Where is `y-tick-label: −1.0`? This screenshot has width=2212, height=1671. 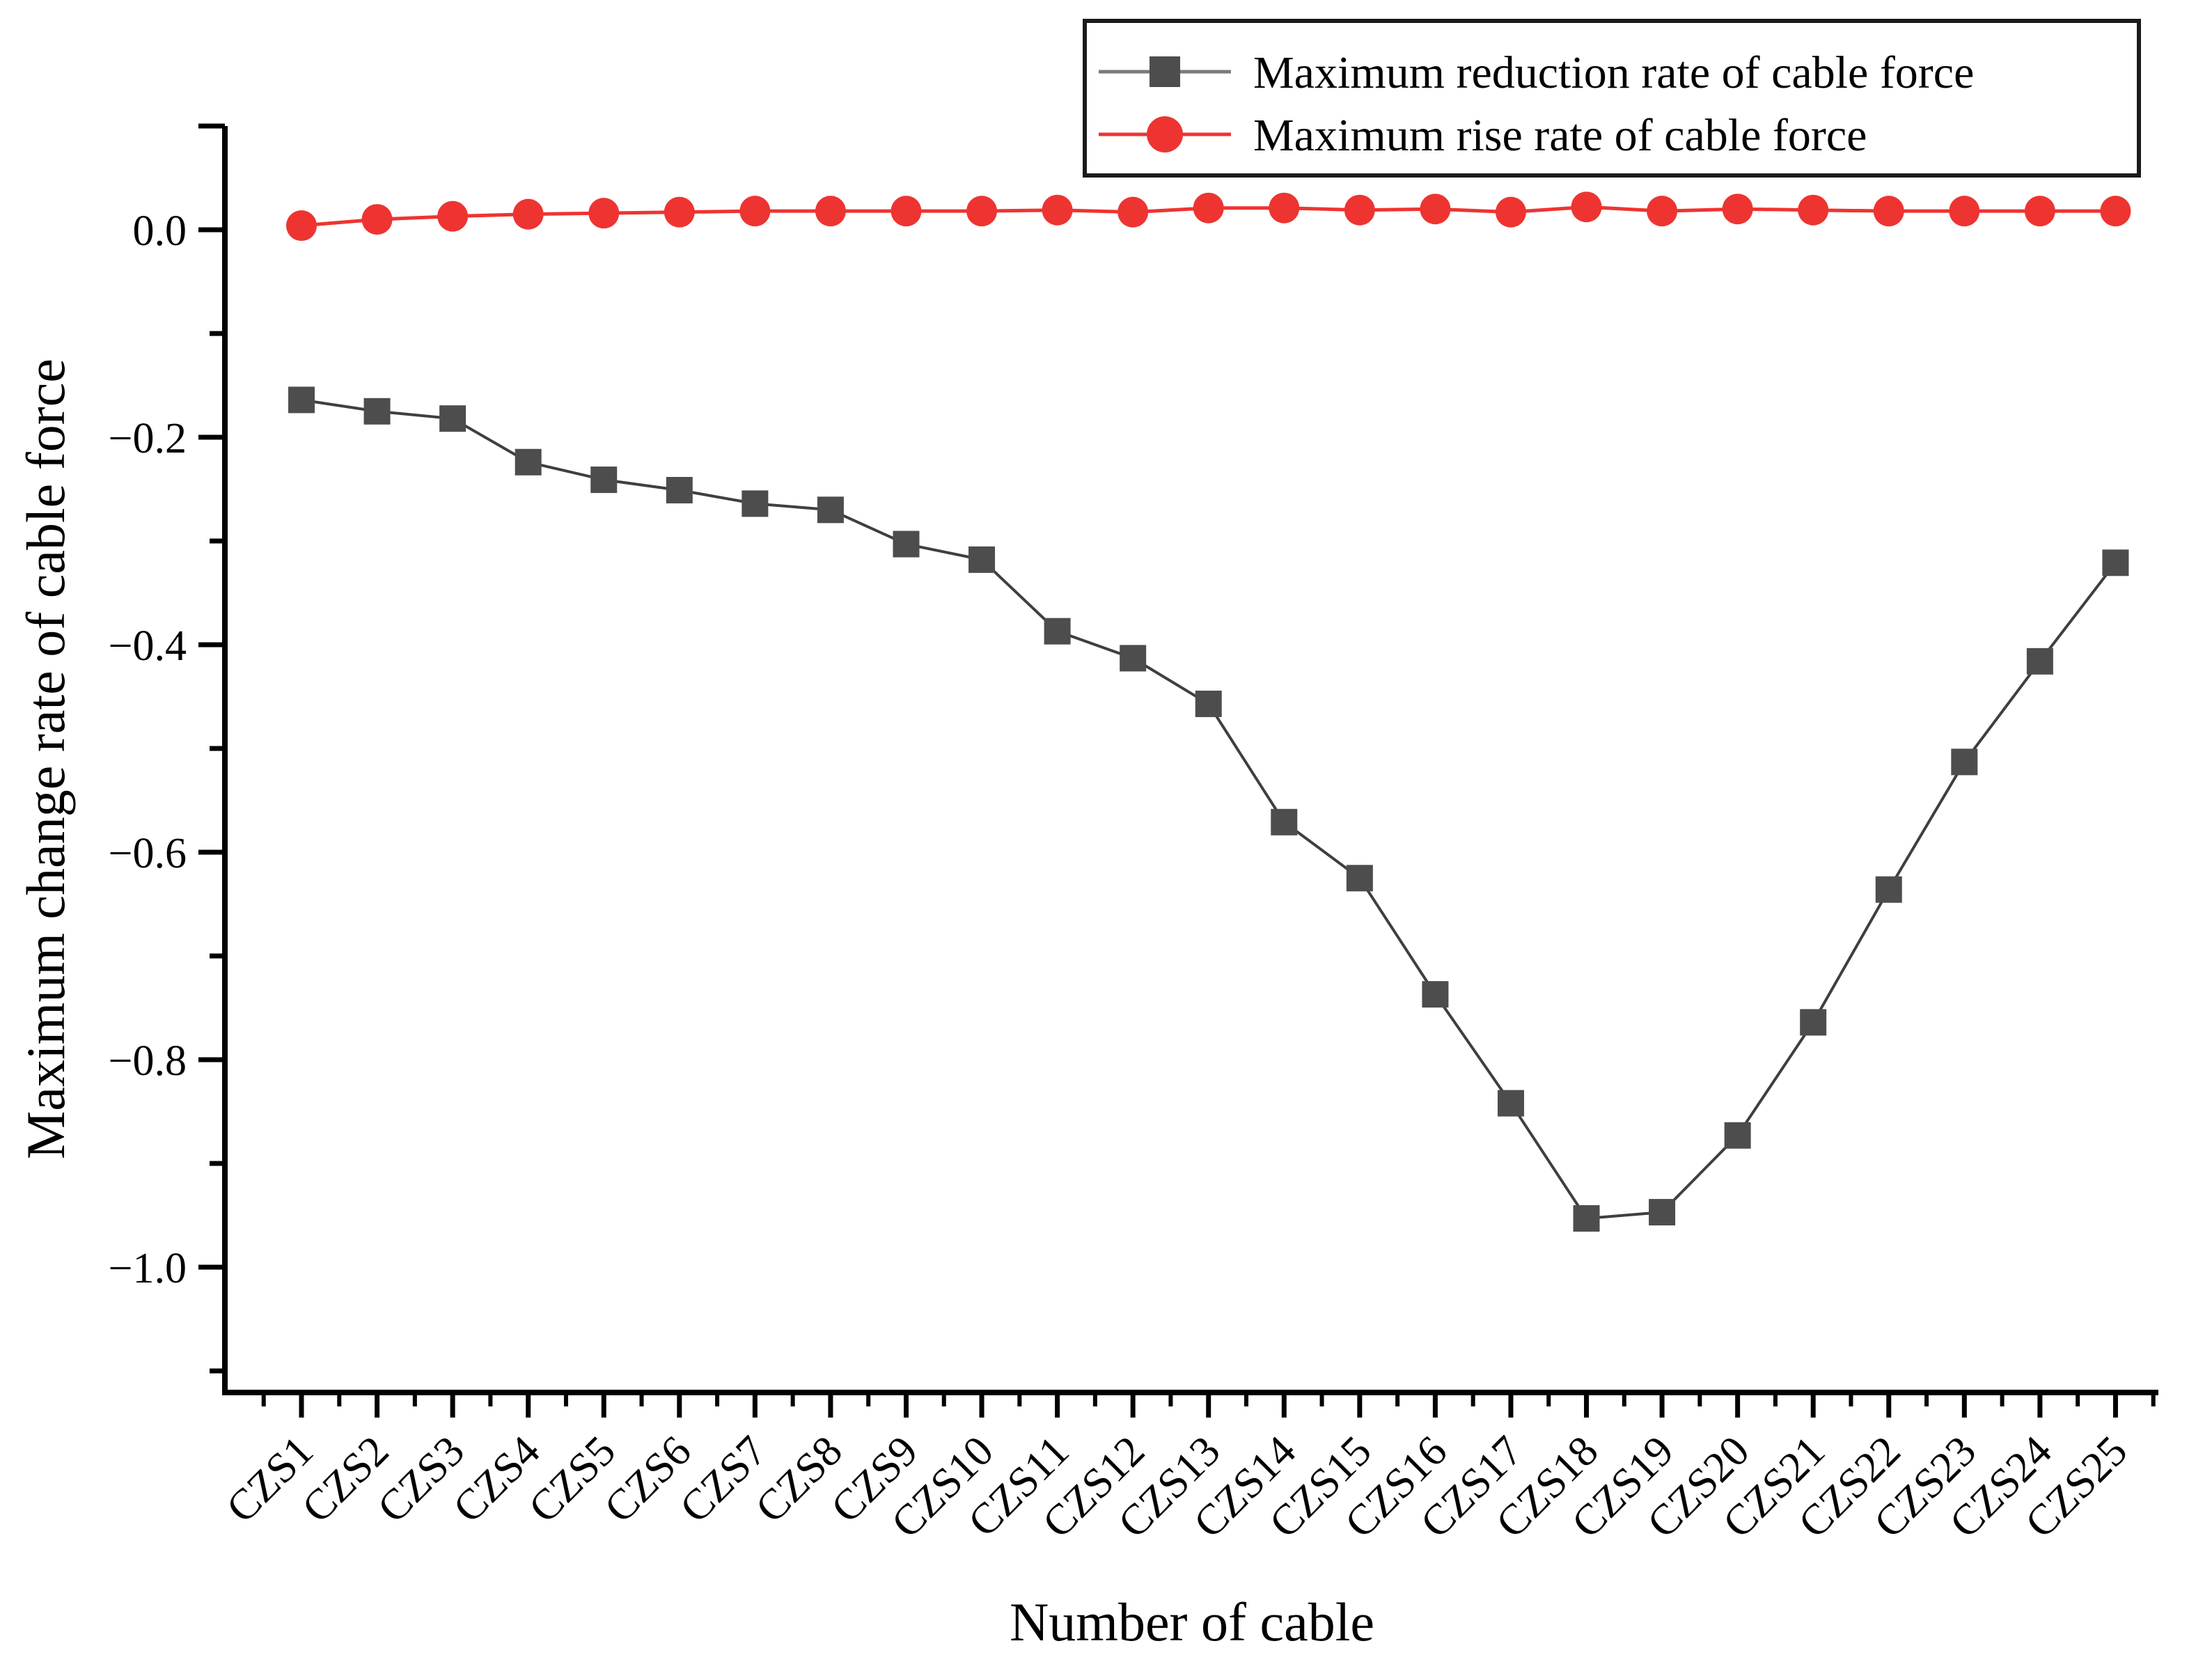 y-tick-label: −1.0 is located at coordinates (148, 1268).